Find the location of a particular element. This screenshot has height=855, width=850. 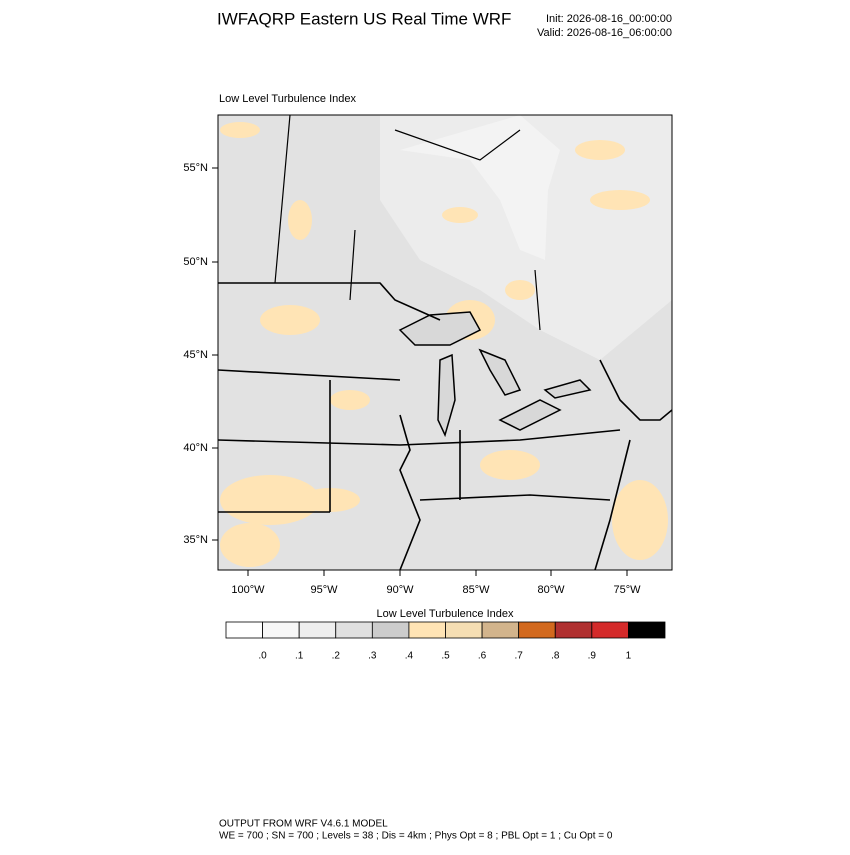

colorbar-label: 1 is located at coordinates (629, 656).